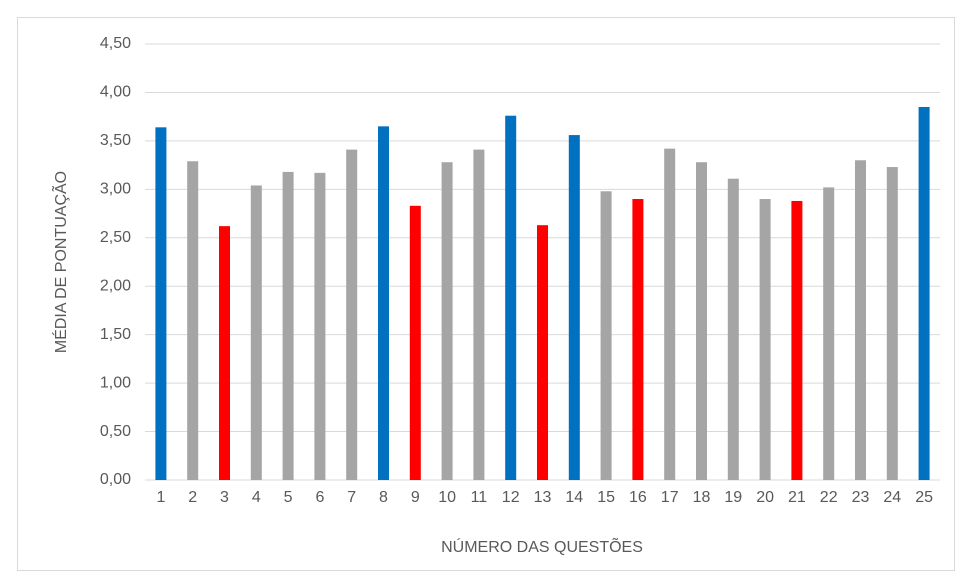 Image resolution: width=957 pixels, height=584 pixels. Describe the element at coordinates (115, 237) in the screenshot. I see `y-tick-label: 2,50` at that location.